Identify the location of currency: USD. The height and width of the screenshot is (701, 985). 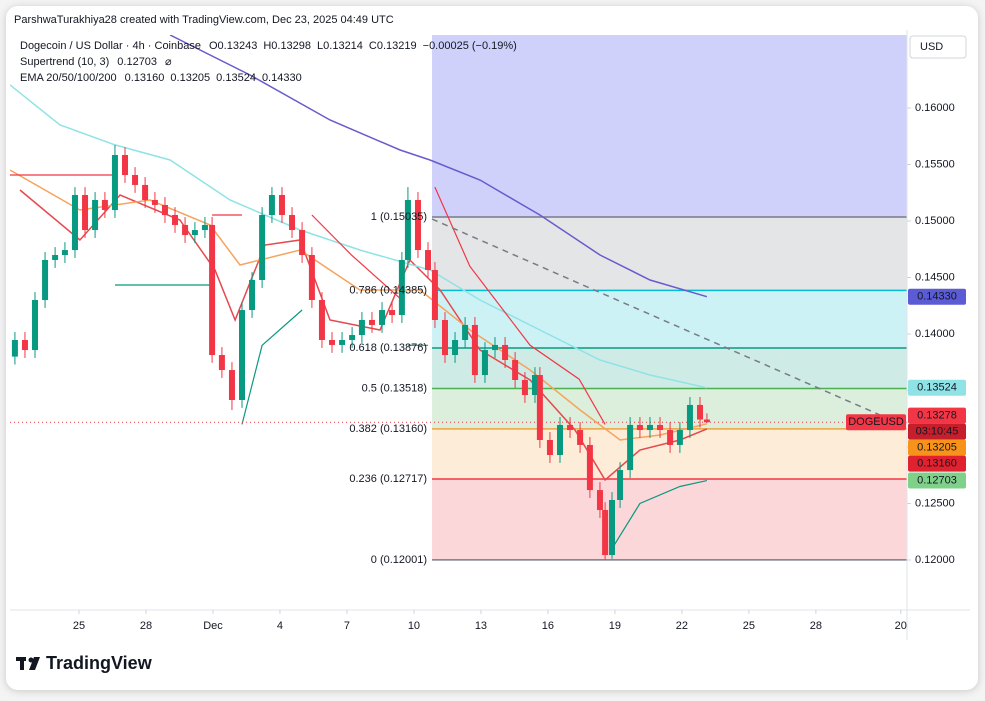
(931, 47).